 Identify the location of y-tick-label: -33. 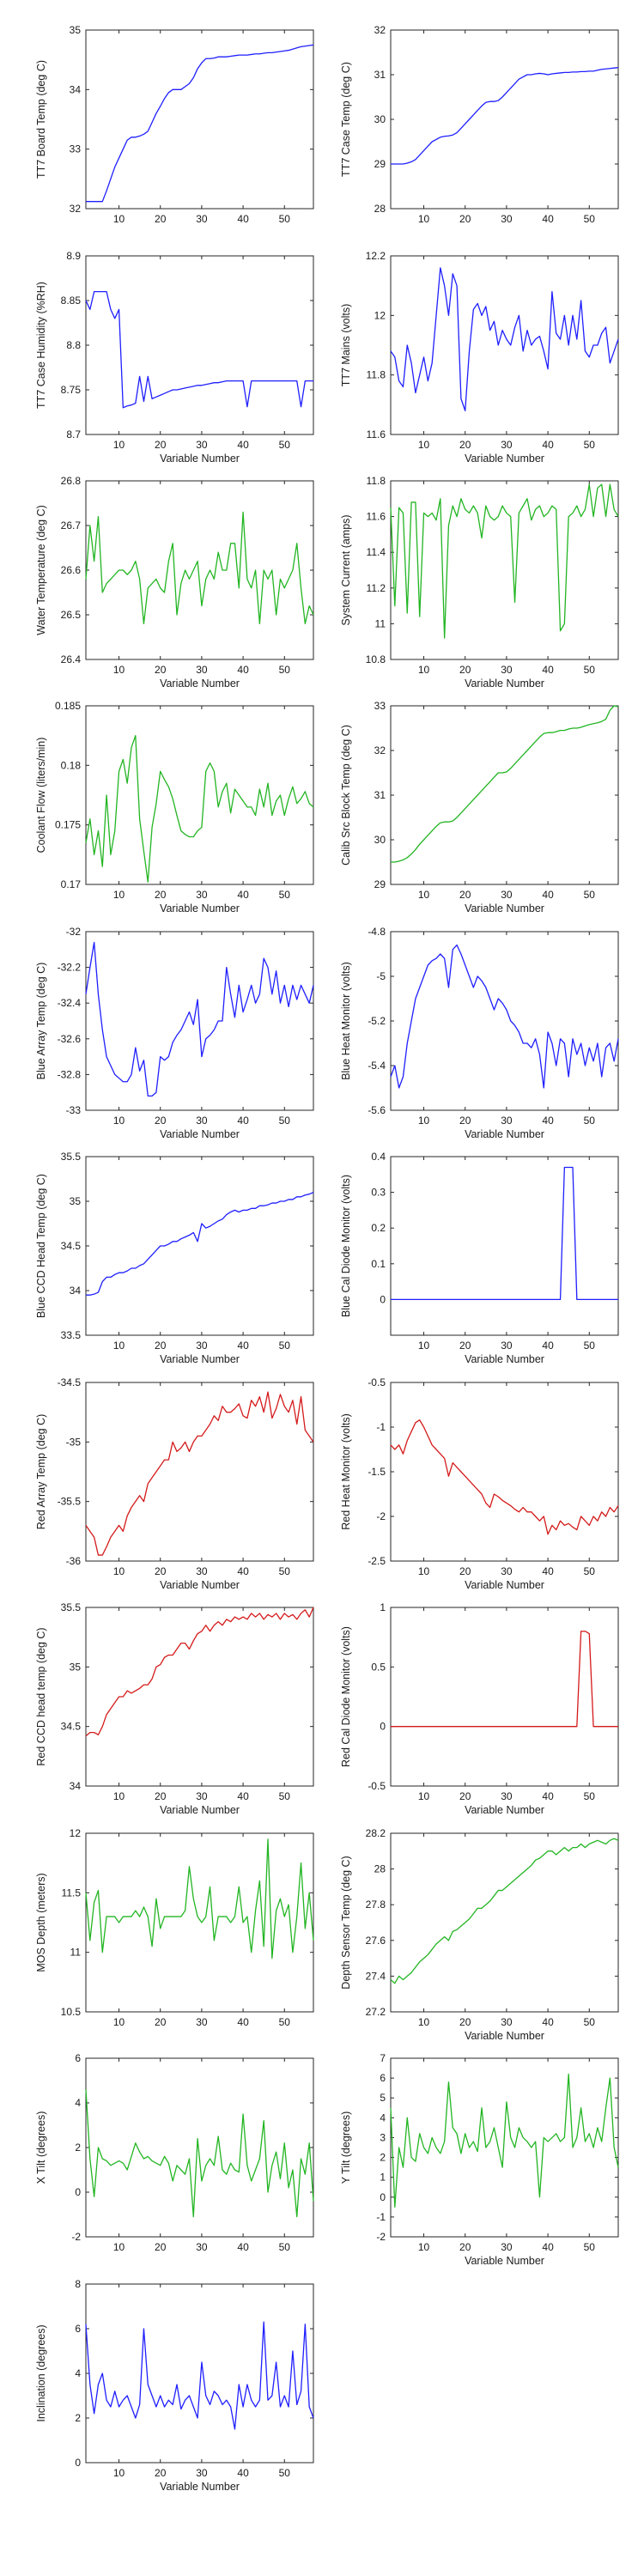
(74, 1110).